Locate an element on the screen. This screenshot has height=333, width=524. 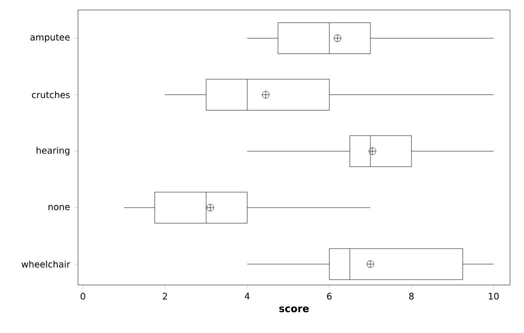
x-tick-label: 10 is located at coordinates (493, 296).